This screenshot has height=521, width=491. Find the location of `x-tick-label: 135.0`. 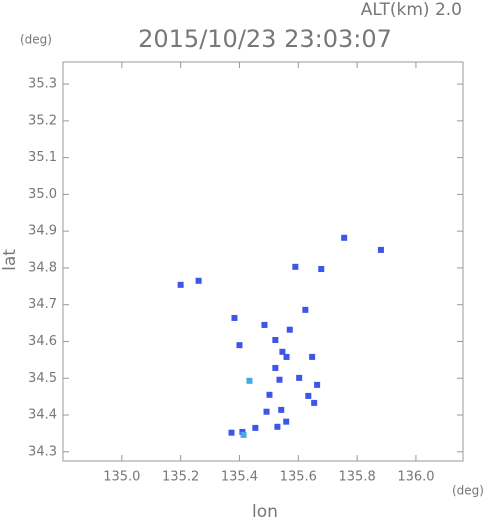

x-tick-label: 135.0 is located at coordinates (121, 477).